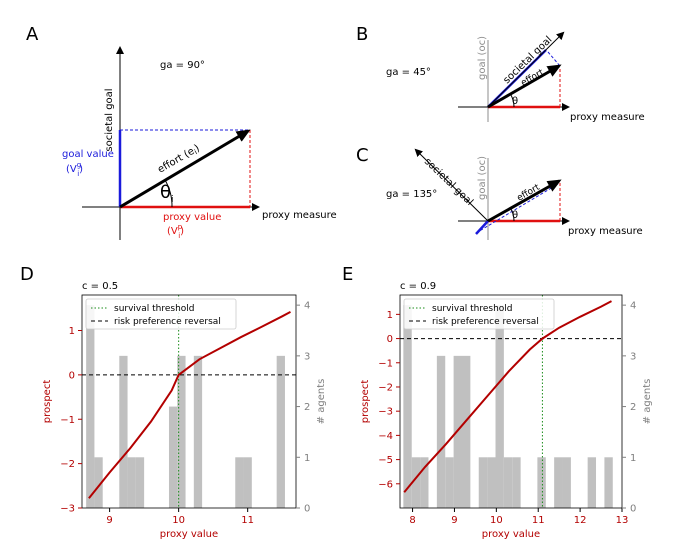  Describe the element at coordinates (622, 520) in the screenshot. I see `x-tick-label: 13` at that location.